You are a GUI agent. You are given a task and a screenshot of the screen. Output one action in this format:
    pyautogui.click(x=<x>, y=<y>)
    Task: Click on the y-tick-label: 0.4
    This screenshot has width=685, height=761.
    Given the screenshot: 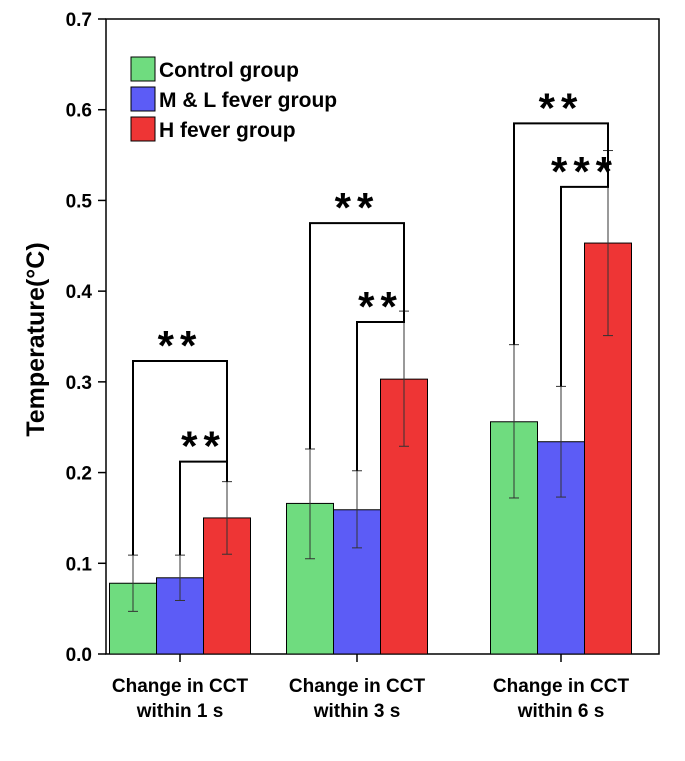 What is the action you would take?
    pyautogui.click(x=79, y=292)
    